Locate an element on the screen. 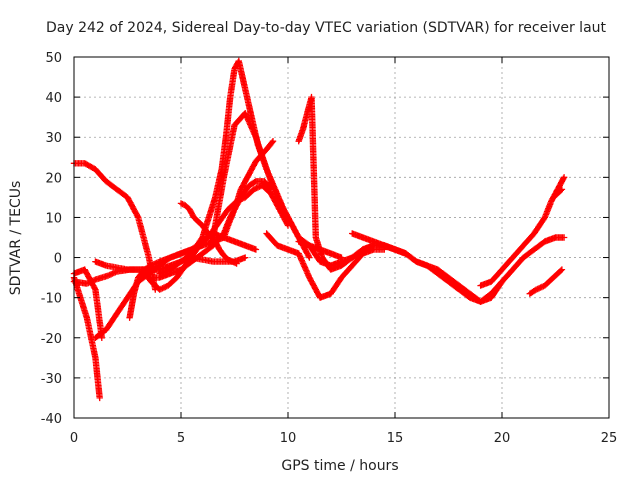  y-tick-label: 50 is located at coordinates (53, 58).